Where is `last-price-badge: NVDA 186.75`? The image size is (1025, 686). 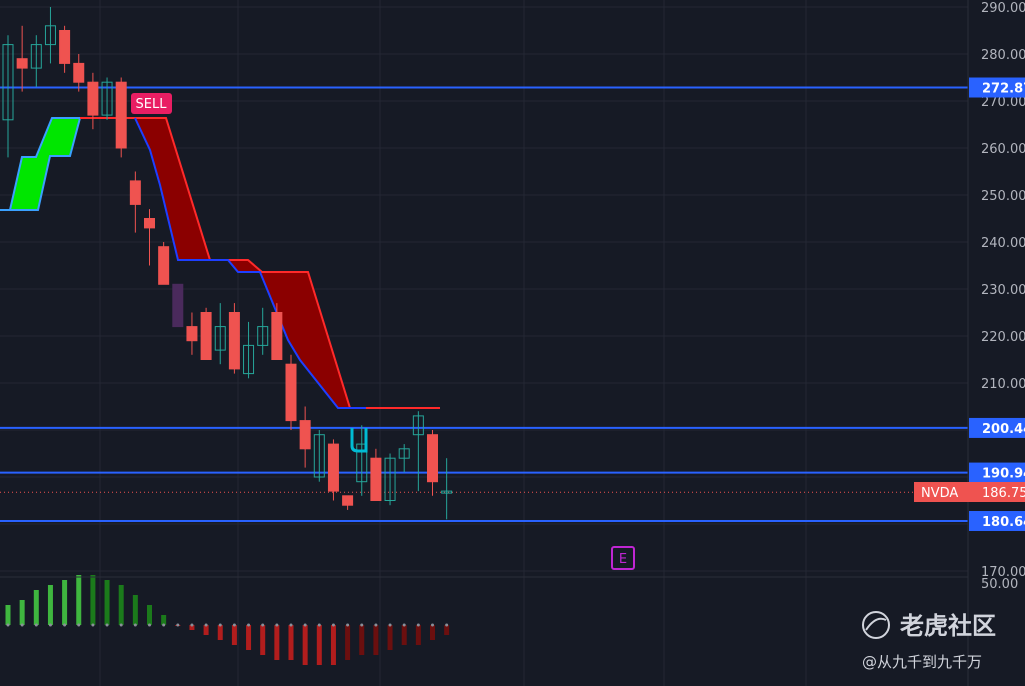
last-price-badge: NVDA 186.75 is located at coordinates (969, 492).